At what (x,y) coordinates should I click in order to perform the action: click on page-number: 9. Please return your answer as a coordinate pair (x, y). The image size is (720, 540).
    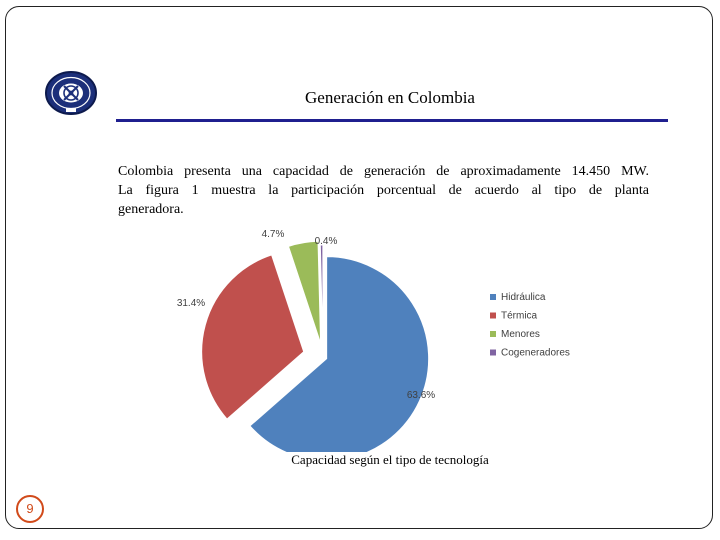
    Looking at the image, I should click on (30, 508).